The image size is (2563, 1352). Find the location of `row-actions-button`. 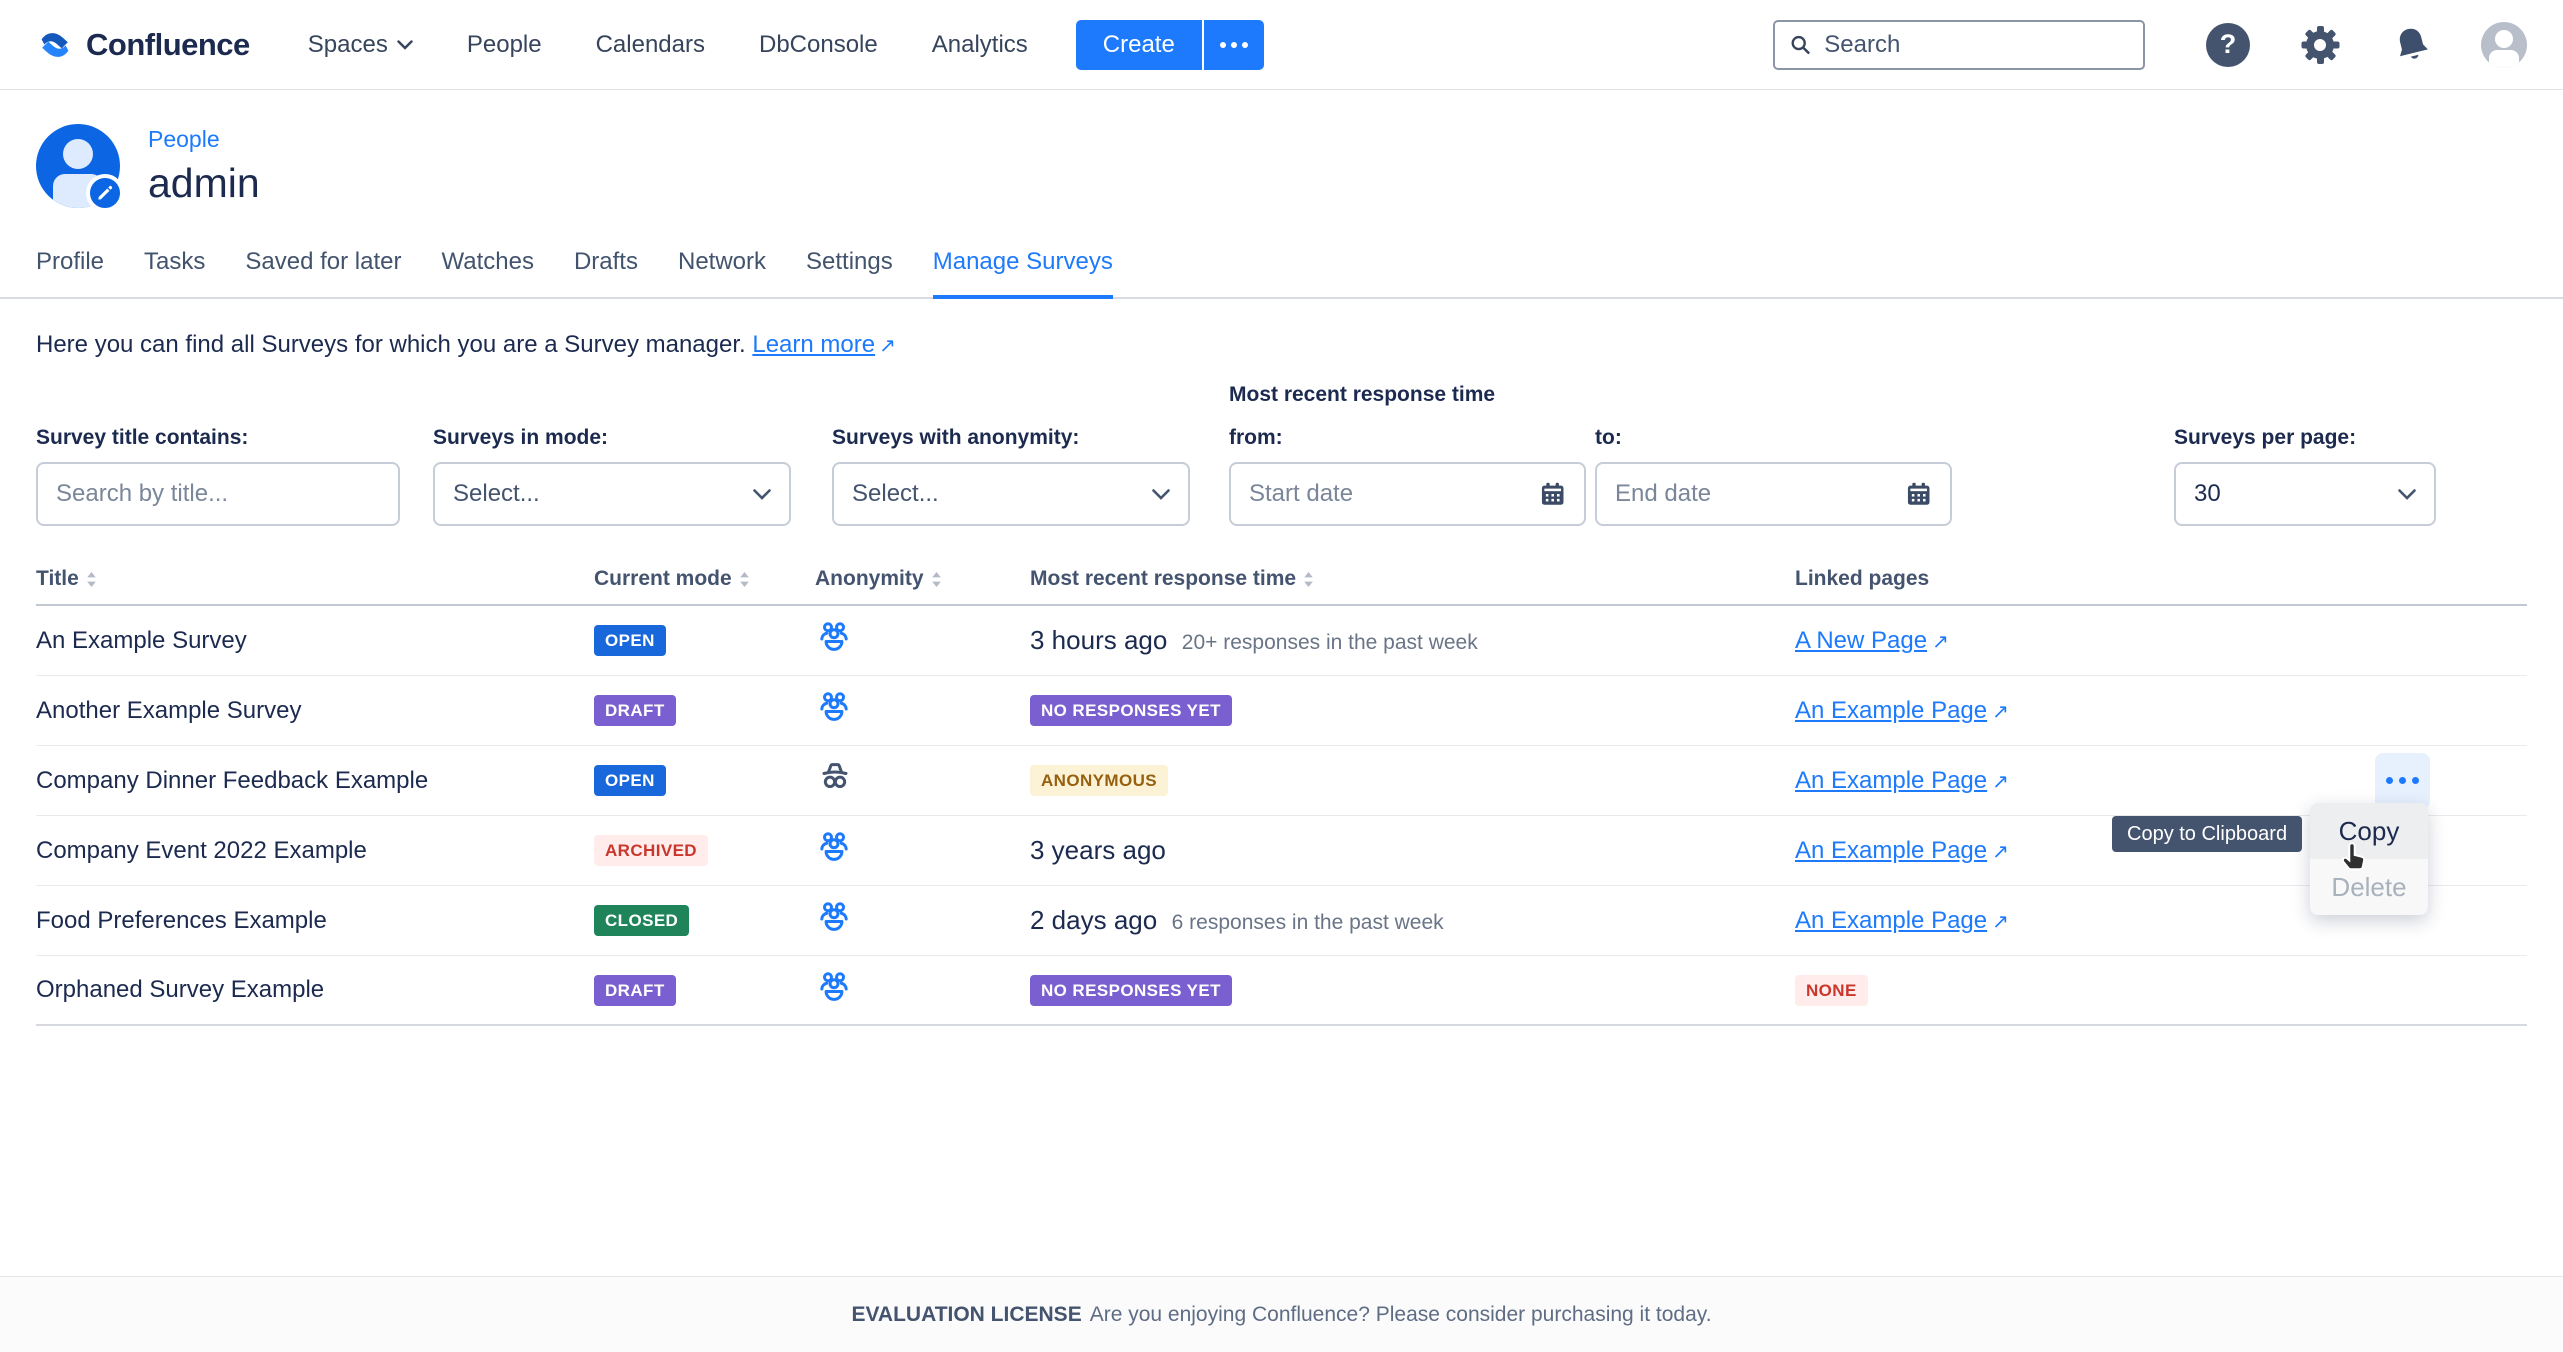

row-actions-button is located at coordinates (2402, 780).